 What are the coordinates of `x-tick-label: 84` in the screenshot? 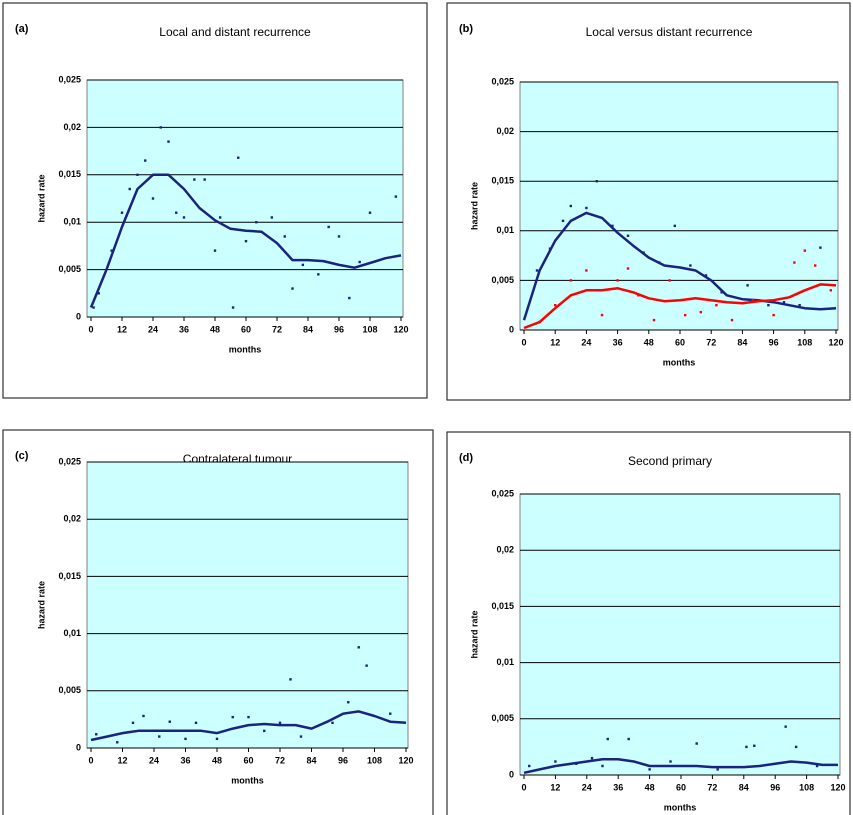 It's located at (744, 787).